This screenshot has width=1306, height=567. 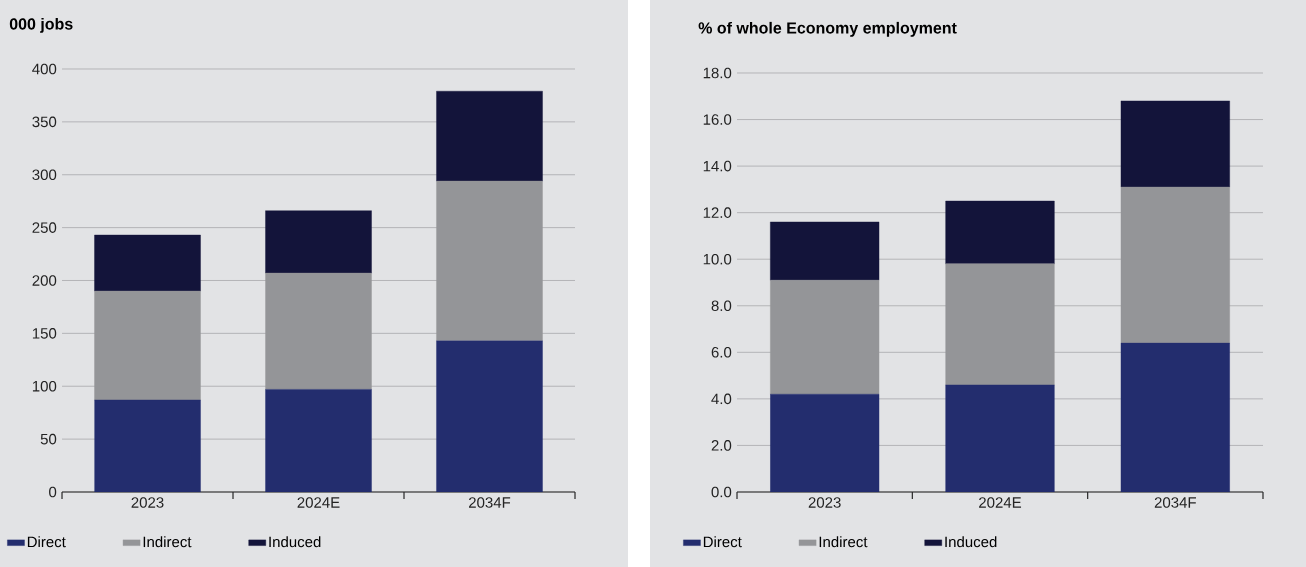 I want to click on y-tick-label: 4.0, so click(x=721, y=399).